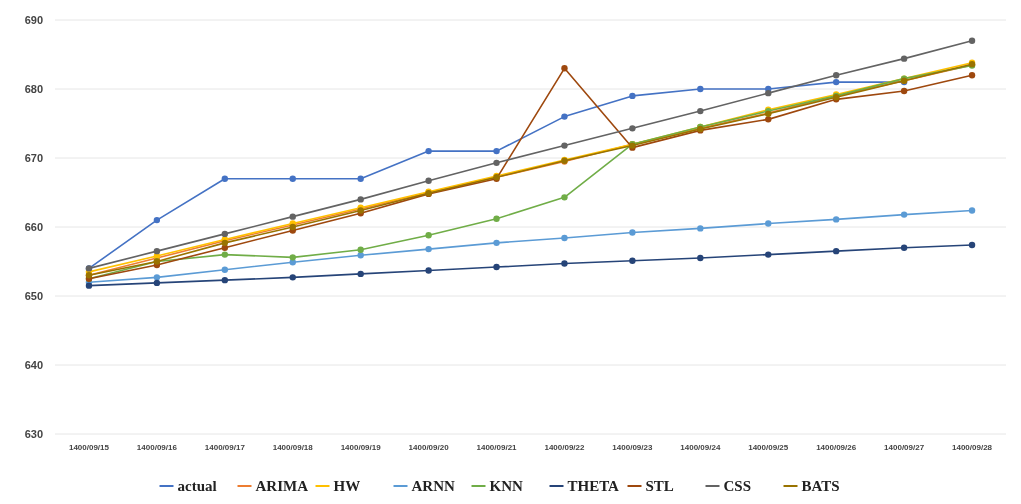  What do you see at coordinates (659, 486) in the screenshot?
I see `legend-label: STL` at bounding box center [659, 486].